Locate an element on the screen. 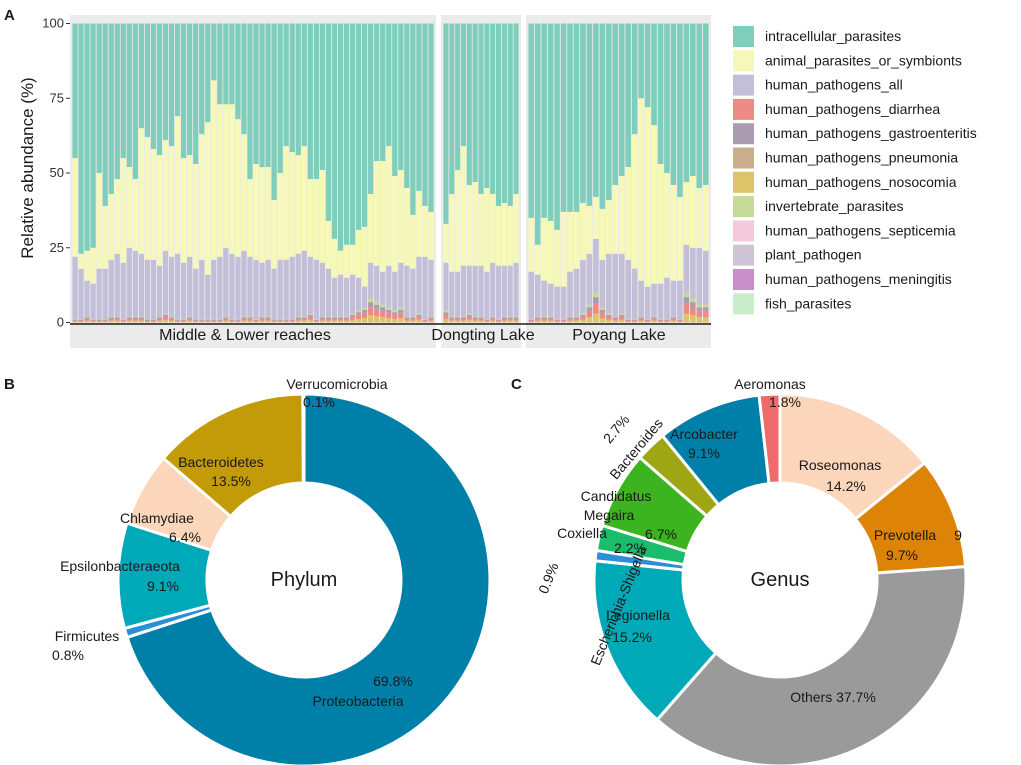 Image resolution: width=1021 pixels, height=765 pixels. facet-label-poyang-lake: Poyang Lake is located at coordinates (619, 335).